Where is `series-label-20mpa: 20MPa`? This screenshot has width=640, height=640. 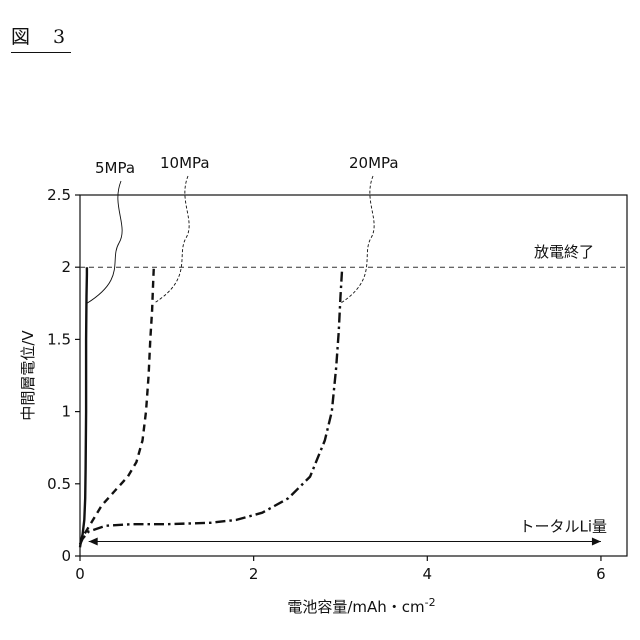 series-label-20mpa: 20MPa is located at coordinates (374, 163).